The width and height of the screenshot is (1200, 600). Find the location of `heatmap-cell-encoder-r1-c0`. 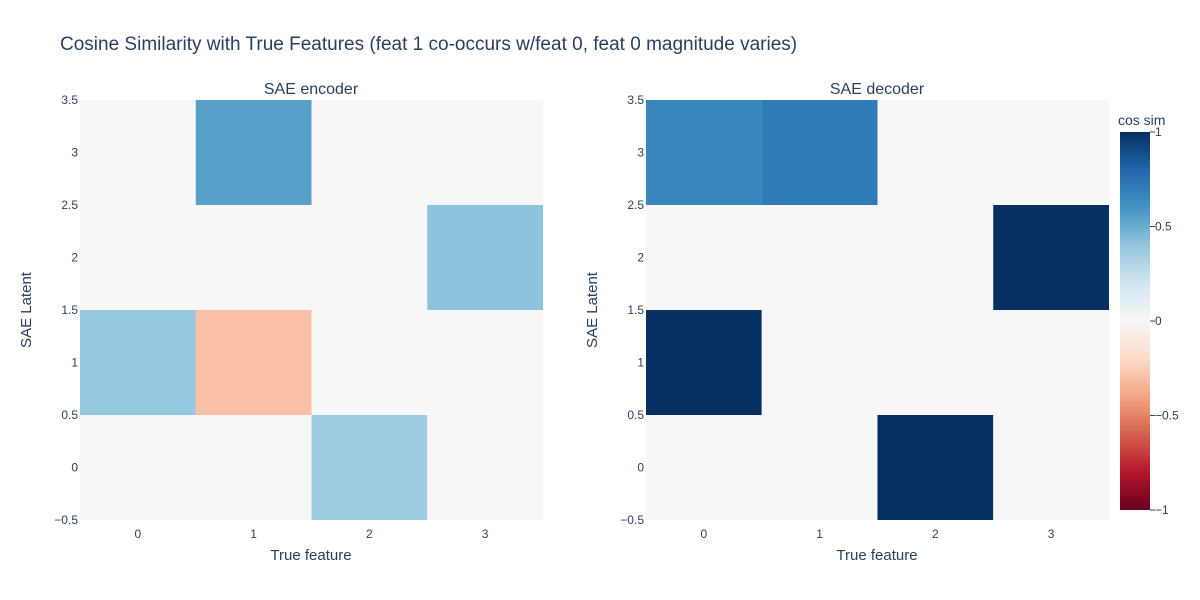

heatmap-cell-encoder-r1-c0 is located at coordinates (138, 362).